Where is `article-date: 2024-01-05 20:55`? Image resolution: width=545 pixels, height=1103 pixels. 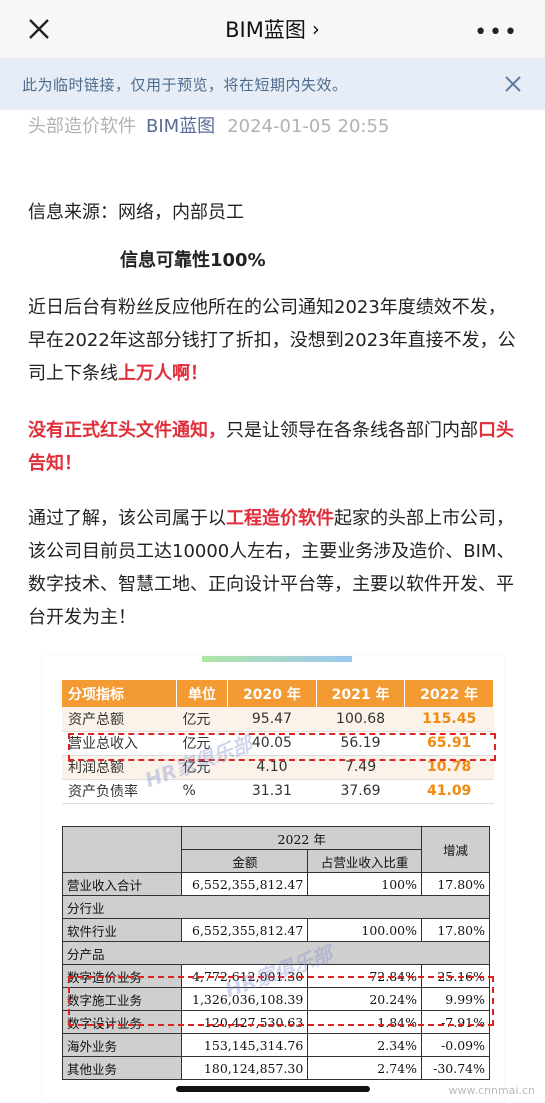 article-date: 2024-01-05 20:55 is located at coordinates (308, 126).